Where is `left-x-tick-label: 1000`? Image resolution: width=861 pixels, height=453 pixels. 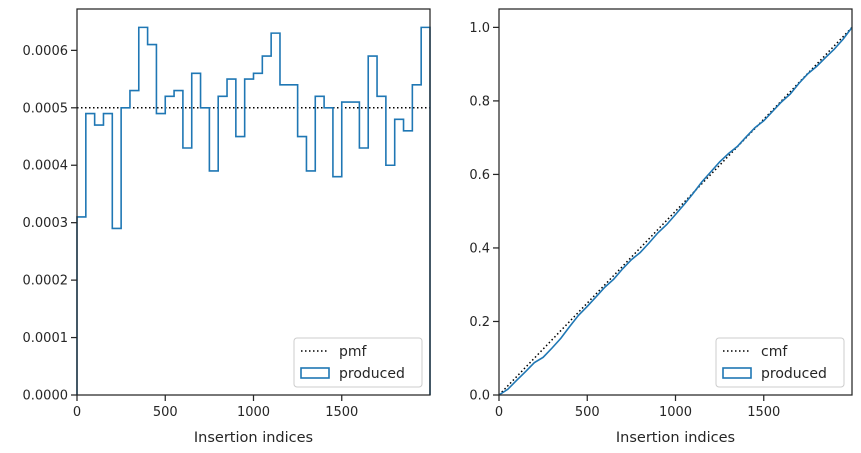 left-x-tick-label: 1000 is located at coordinates (253, 412).